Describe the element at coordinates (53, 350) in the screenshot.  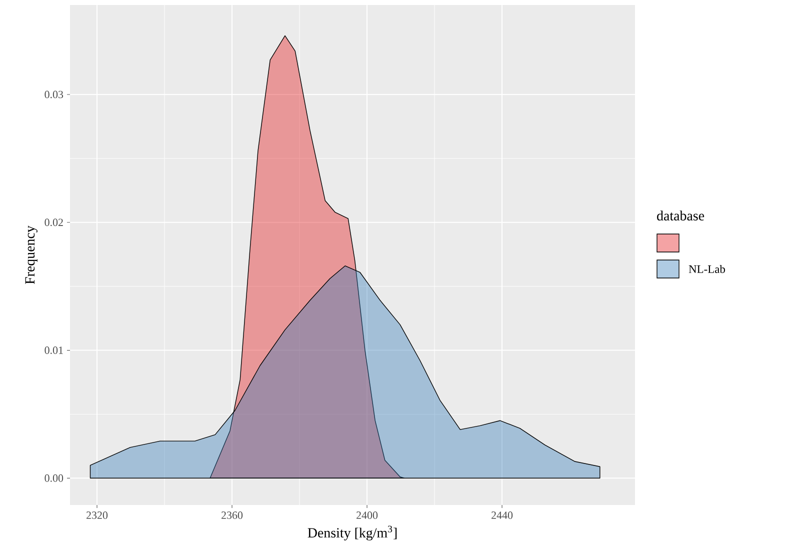
I see `y-tick-label: 0.01` at that location.